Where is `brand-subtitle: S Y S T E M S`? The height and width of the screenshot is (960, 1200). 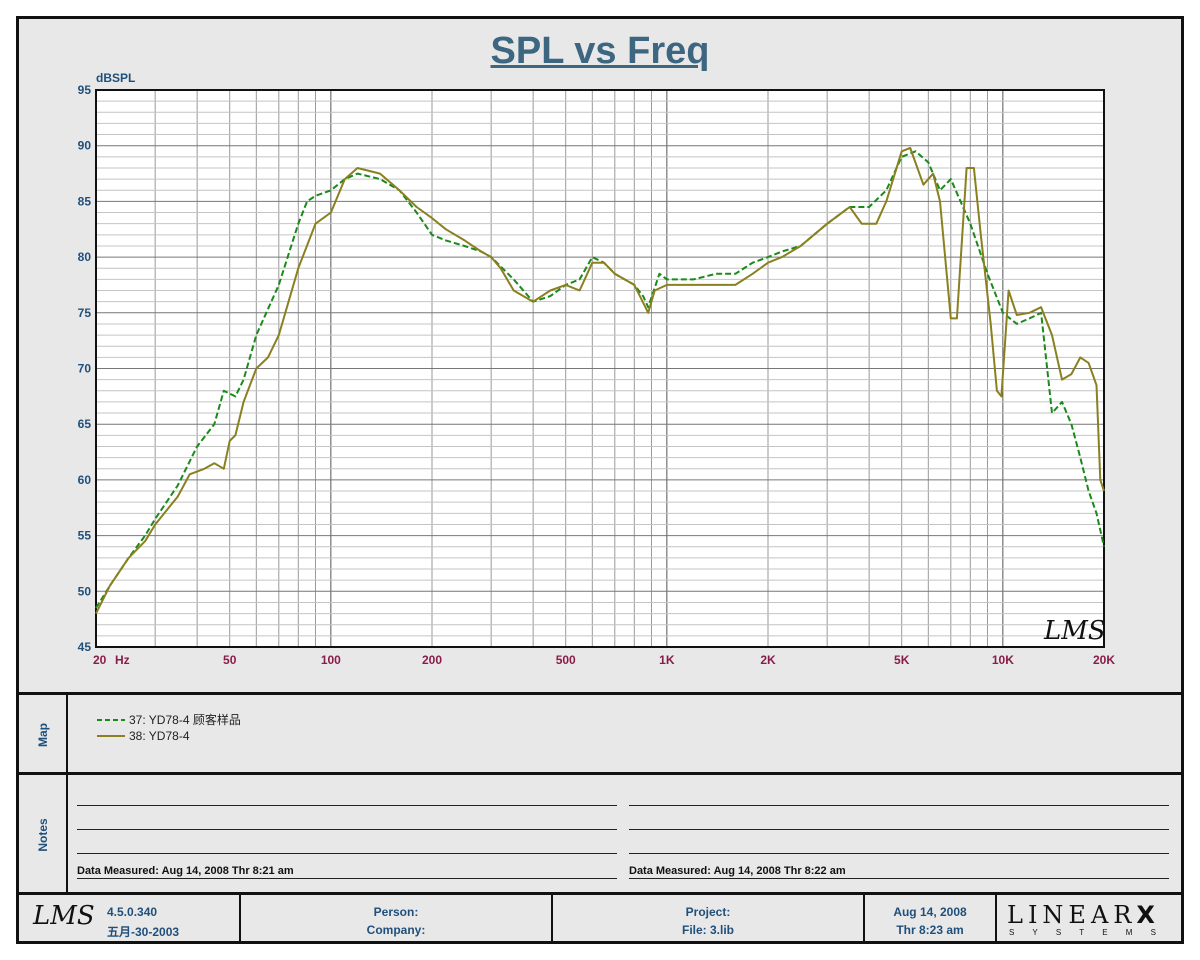
brand-subtitle: S Y S T E M S is located at coordinates (1086, 932).